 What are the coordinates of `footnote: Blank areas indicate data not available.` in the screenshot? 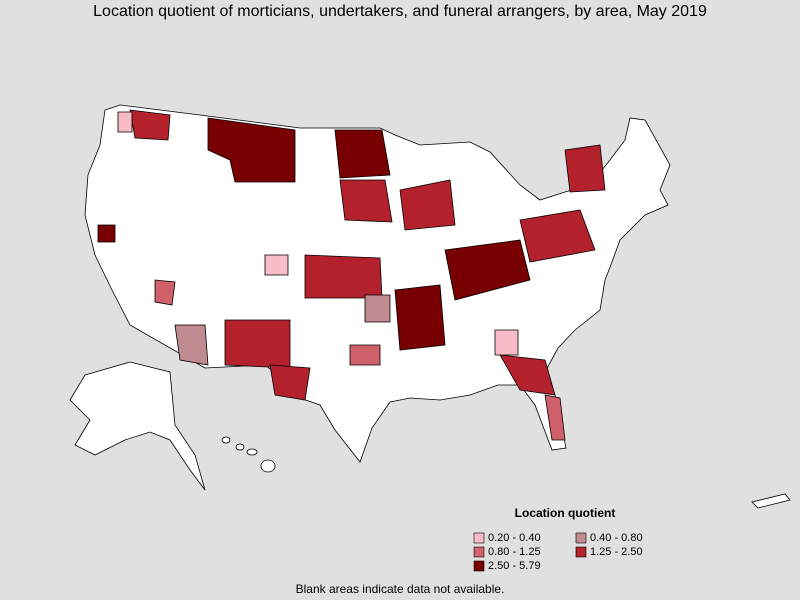 It's located at (400, 589).